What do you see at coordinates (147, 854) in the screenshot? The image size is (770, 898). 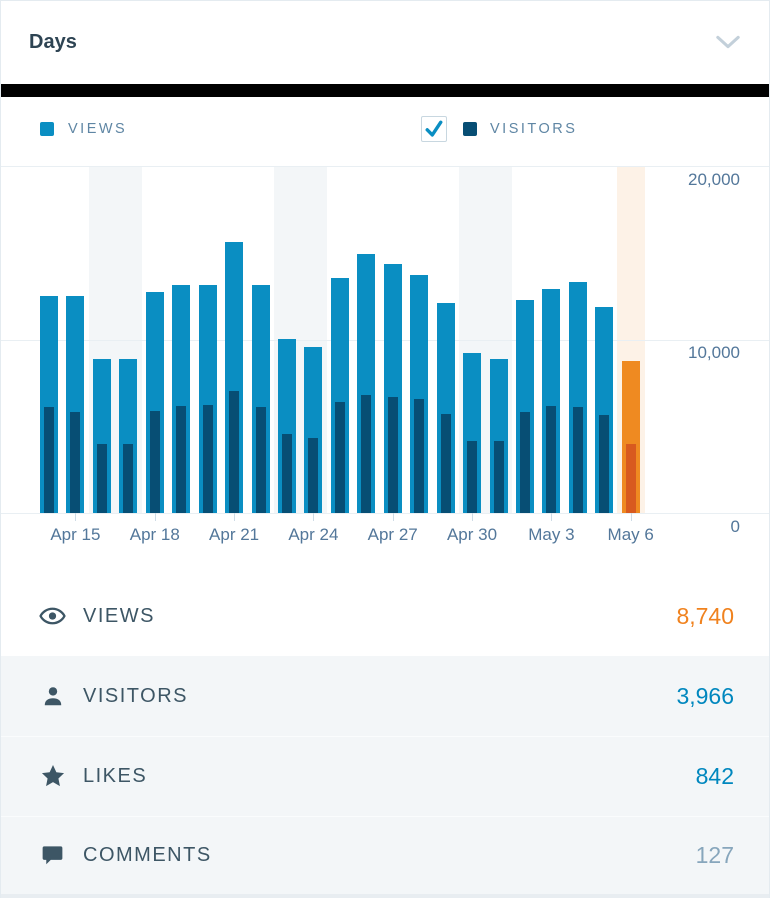 I see `summary-label: COMMENTS` at bounding box center [147, 854].